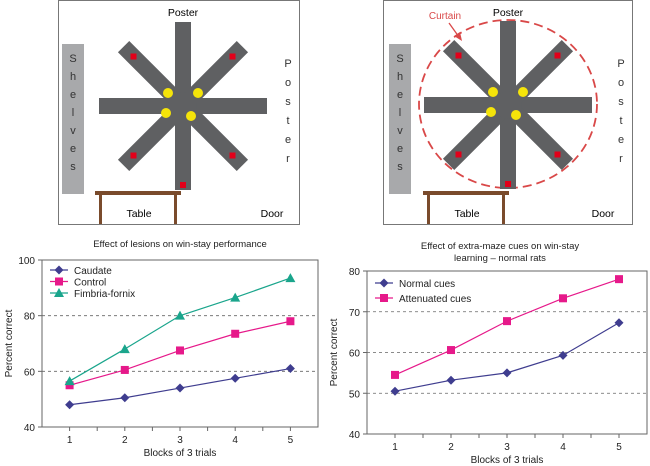  What do you see at coordinates (355, 313) in the screenshot?
I see `y-tick-label: 70` at bounding box center [355, 313].